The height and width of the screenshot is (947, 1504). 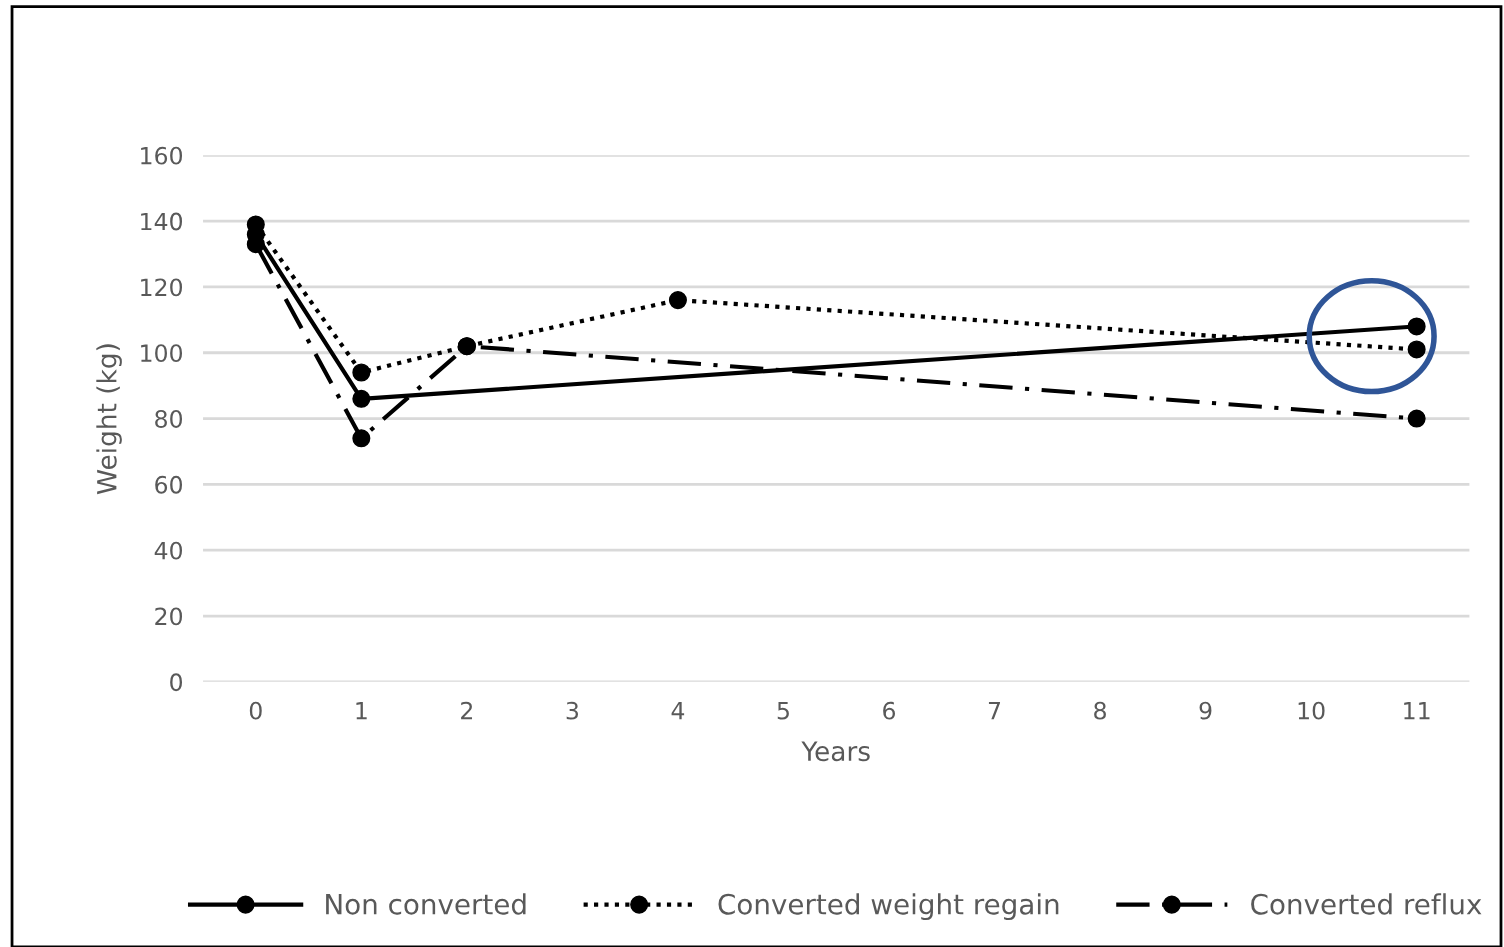 What do you see at coordinates (994, 711) in the screenshot?
I see `x-tick-label: 7` at bounding box center [994, 711].